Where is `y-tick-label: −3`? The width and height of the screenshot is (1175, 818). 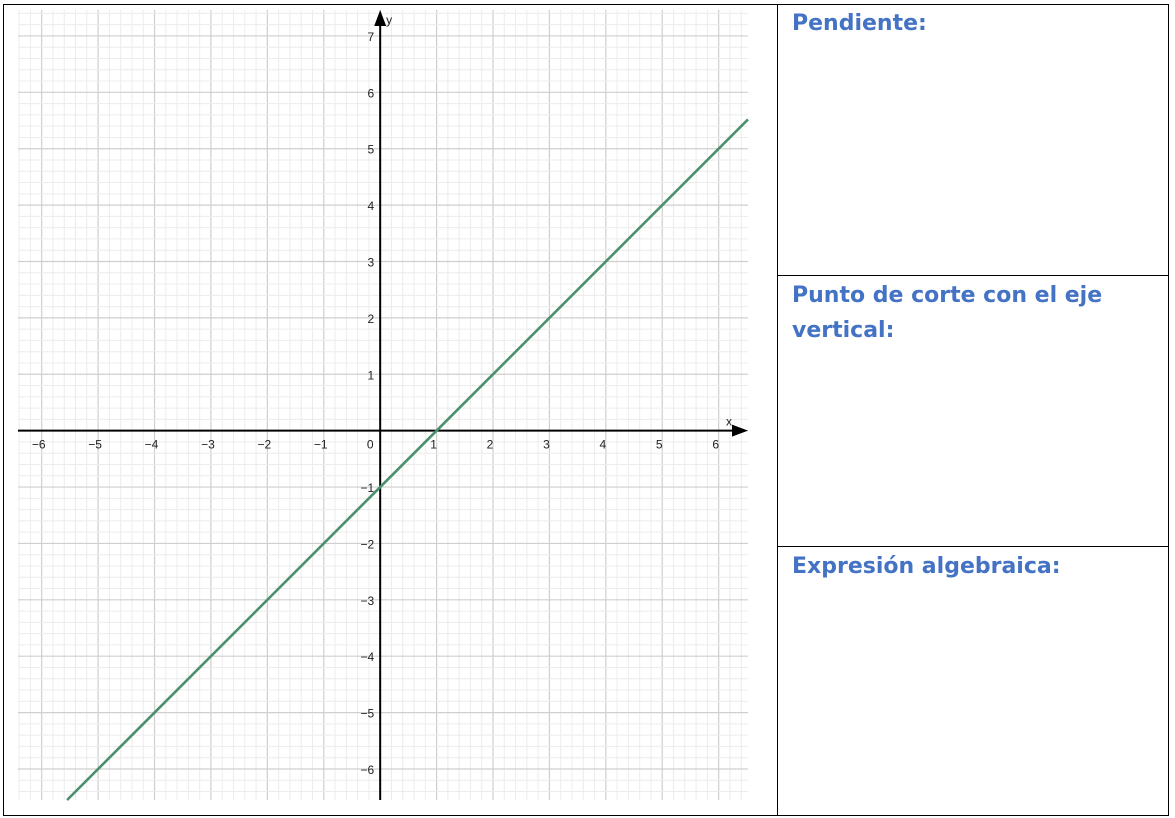 y-tick-label: −3 is located at coordinates (367, 601).